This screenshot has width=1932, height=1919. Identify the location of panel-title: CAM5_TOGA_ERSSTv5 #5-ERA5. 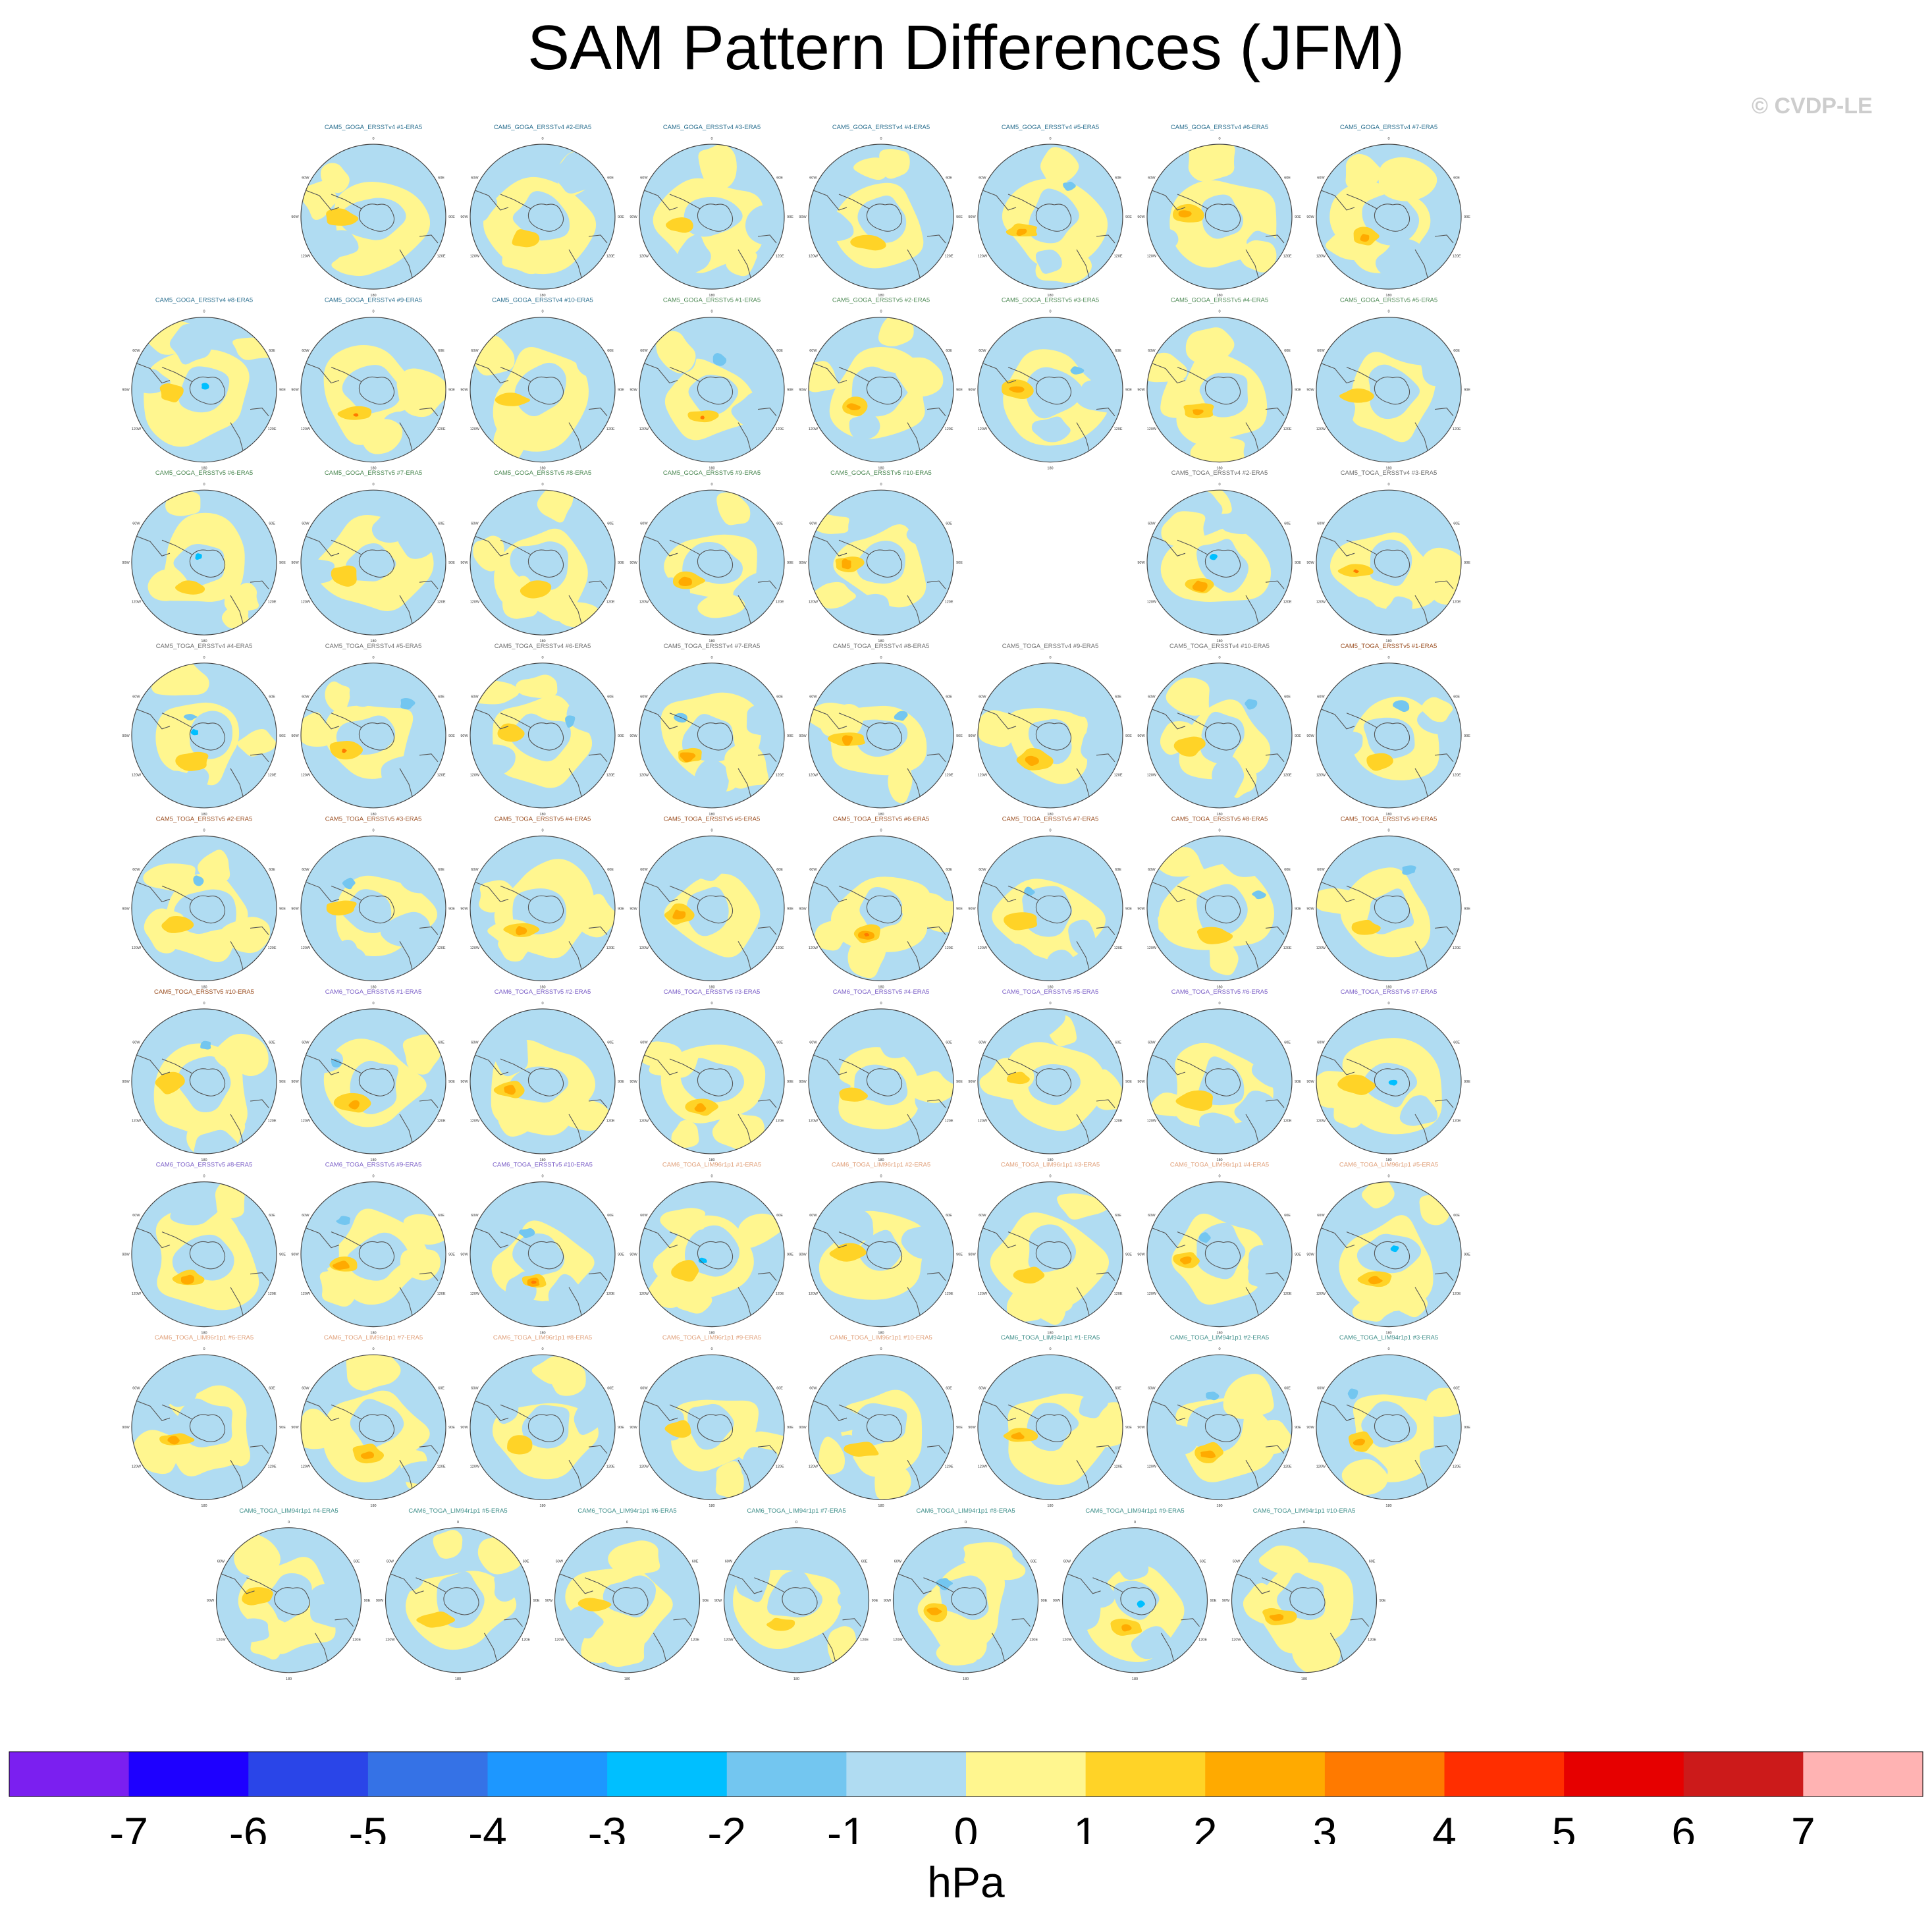
(712, 819).